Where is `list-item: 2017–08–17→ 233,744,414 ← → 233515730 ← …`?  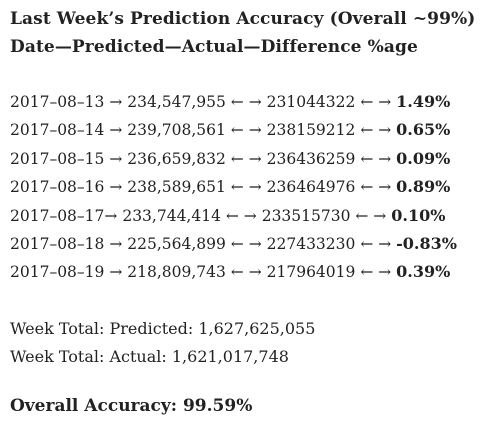
list-item: 2017–08–17→ 233,744,414 ← → 233515730 ← … is located at coordinates (233, 220).